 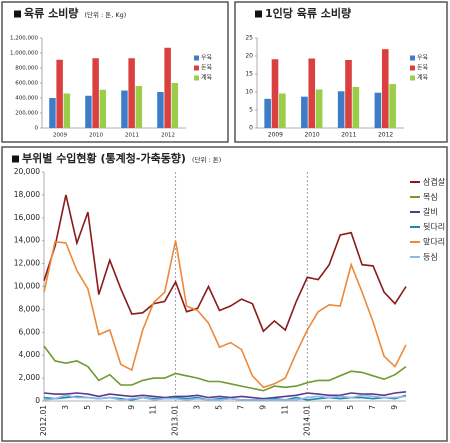 I want to click on y-tick-label: 18,000, so click(x=27, y=194).